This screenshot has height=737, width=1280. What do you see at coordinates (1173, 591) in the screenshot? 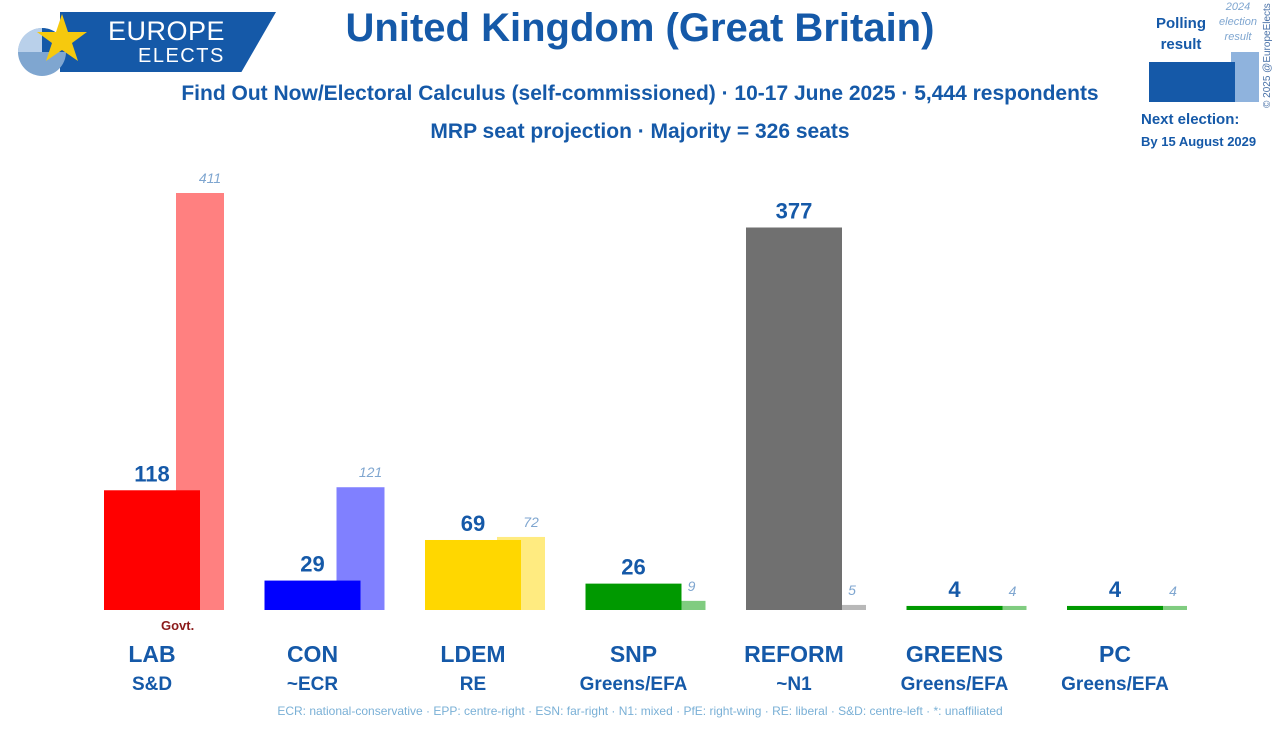
I see `value-label-2024-pc: 4` at bounding box center [1173, 591].